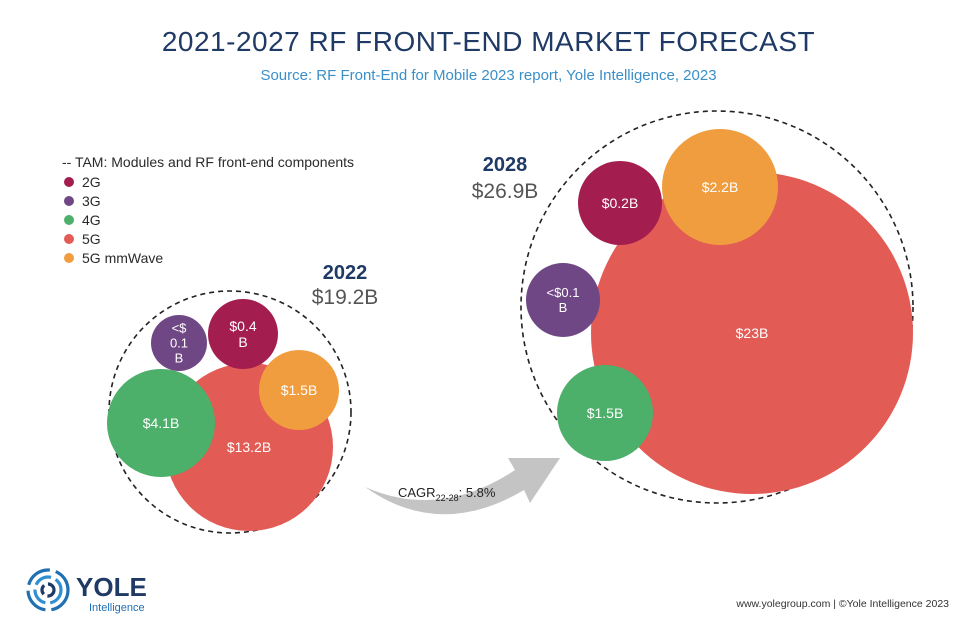  I want to click on cagr-label: CAGR22-28: 5.8%, so click(447, 494).